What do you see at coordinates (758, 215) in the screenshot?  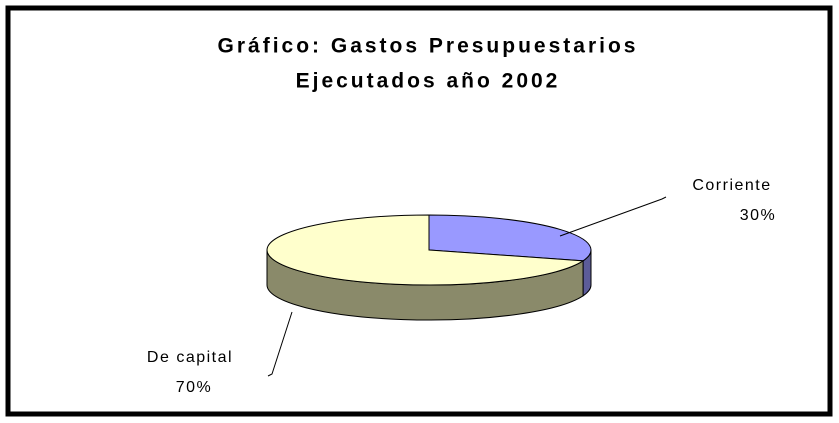 I see `value-label: 30%` at bounding box center [758, 215].